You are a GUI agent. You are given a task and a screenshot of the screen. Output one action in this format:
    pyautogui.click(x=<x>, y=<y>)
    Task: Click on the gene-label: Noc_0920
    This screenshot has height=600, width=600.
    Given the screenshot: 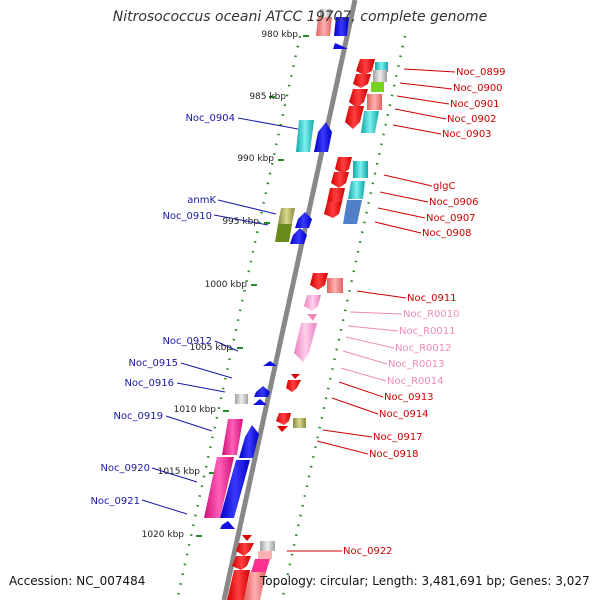 What is the action you would take?
    pyautogui.click(x=125, y=468)
    